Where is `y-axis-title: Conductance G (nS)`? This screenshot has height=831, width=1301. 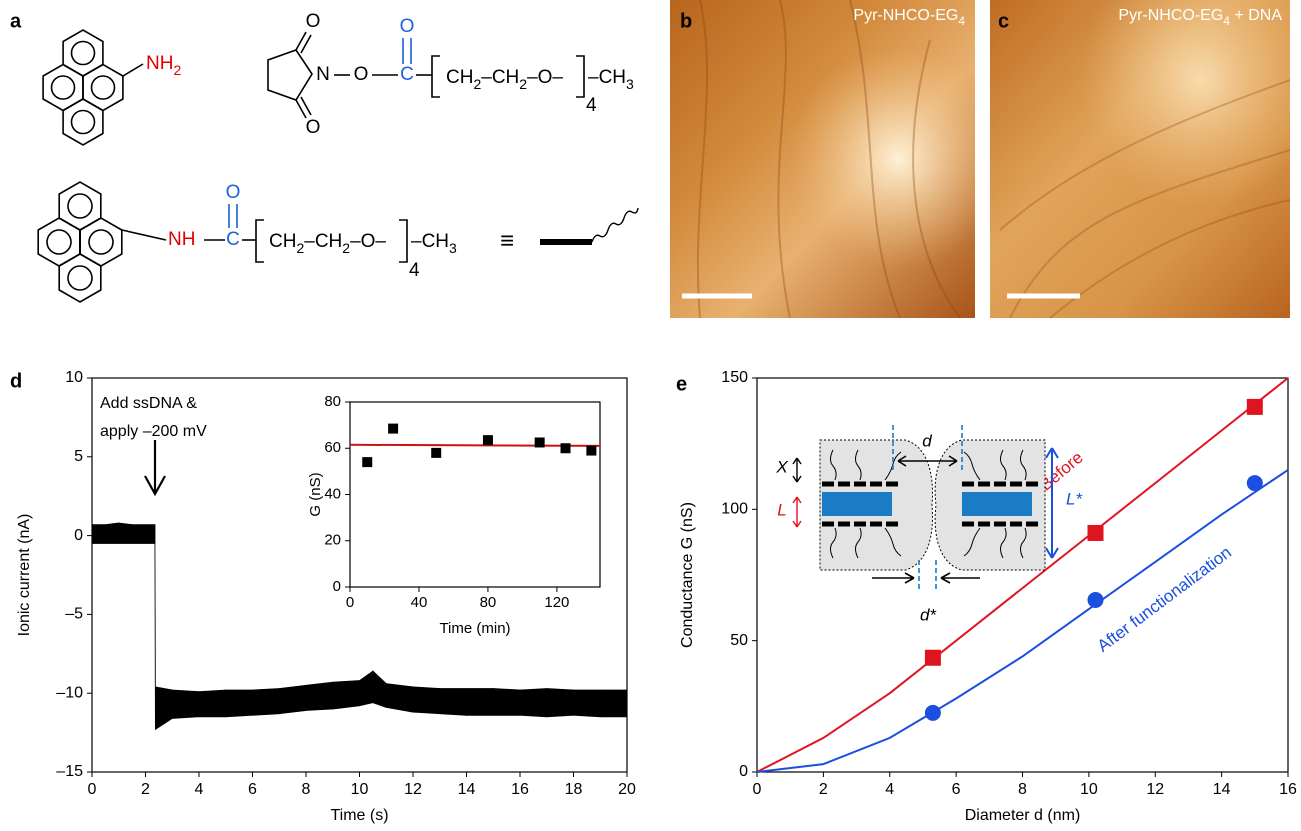
y-axis-title: Conductance G (nS) is located at coordinates (687, 575).